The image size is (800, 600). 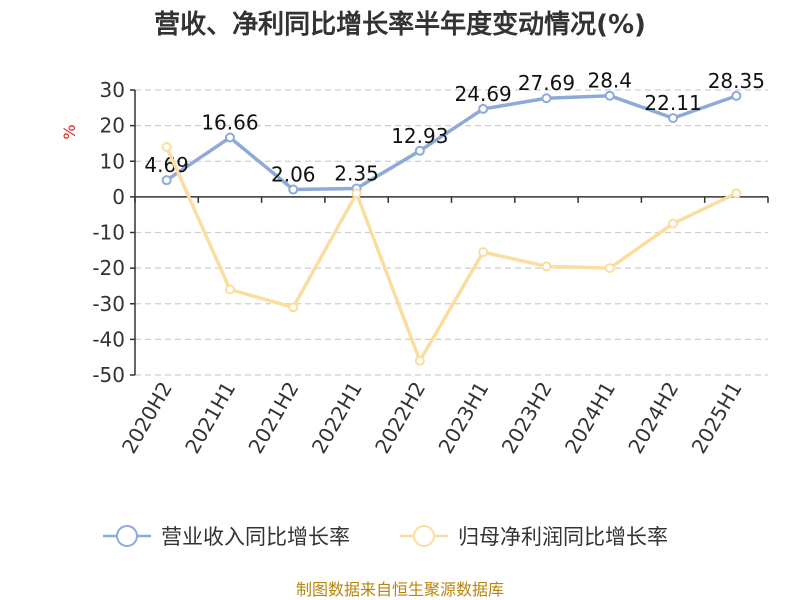 I want to click on x-tick-label: 2024H1, so click(x=590, y=418).